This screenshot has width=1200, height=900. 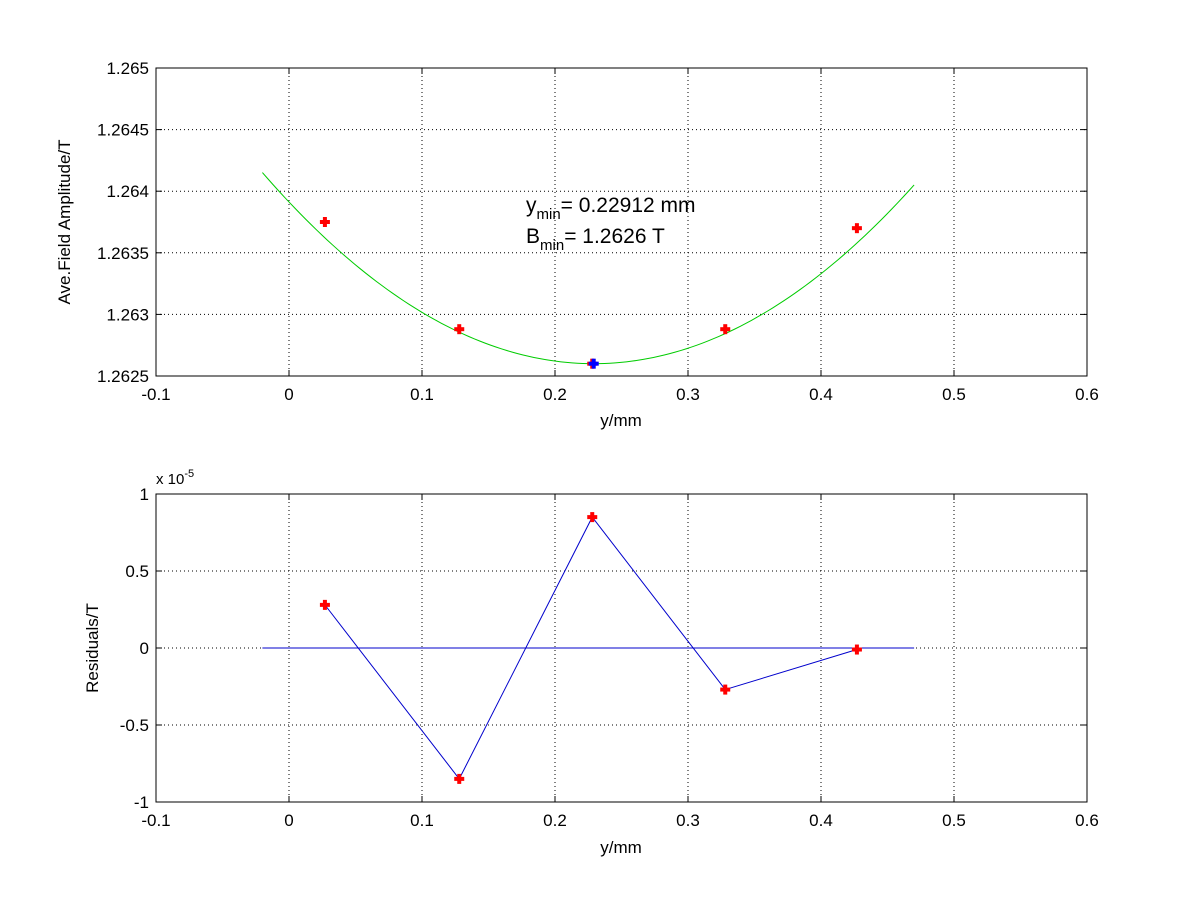 I want to click on annotation-ymin: ymin= 0.22912 mm, so click(x=611, y=208).